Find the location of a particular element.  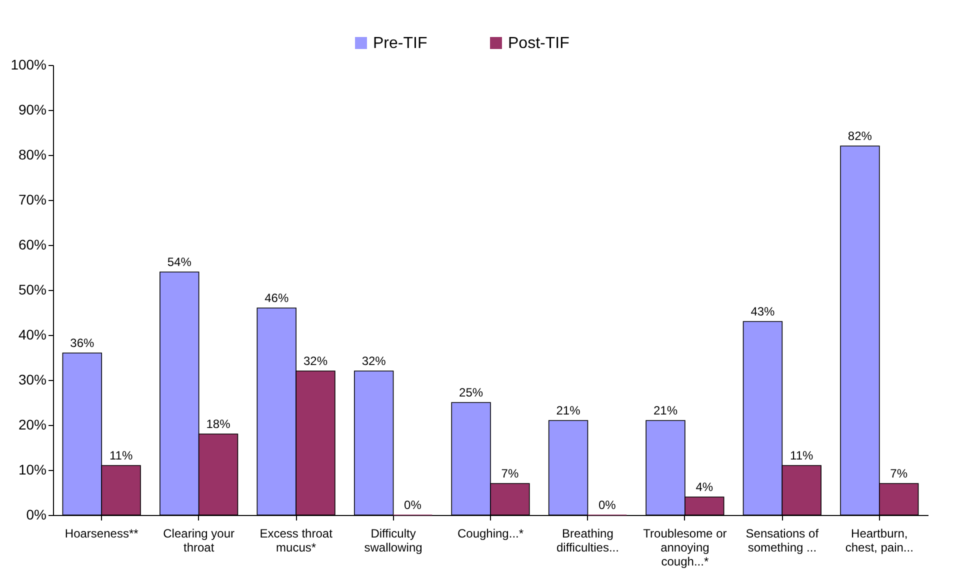

x-tick-label: Difficulty swallowing is located at coordinates (393, 540).